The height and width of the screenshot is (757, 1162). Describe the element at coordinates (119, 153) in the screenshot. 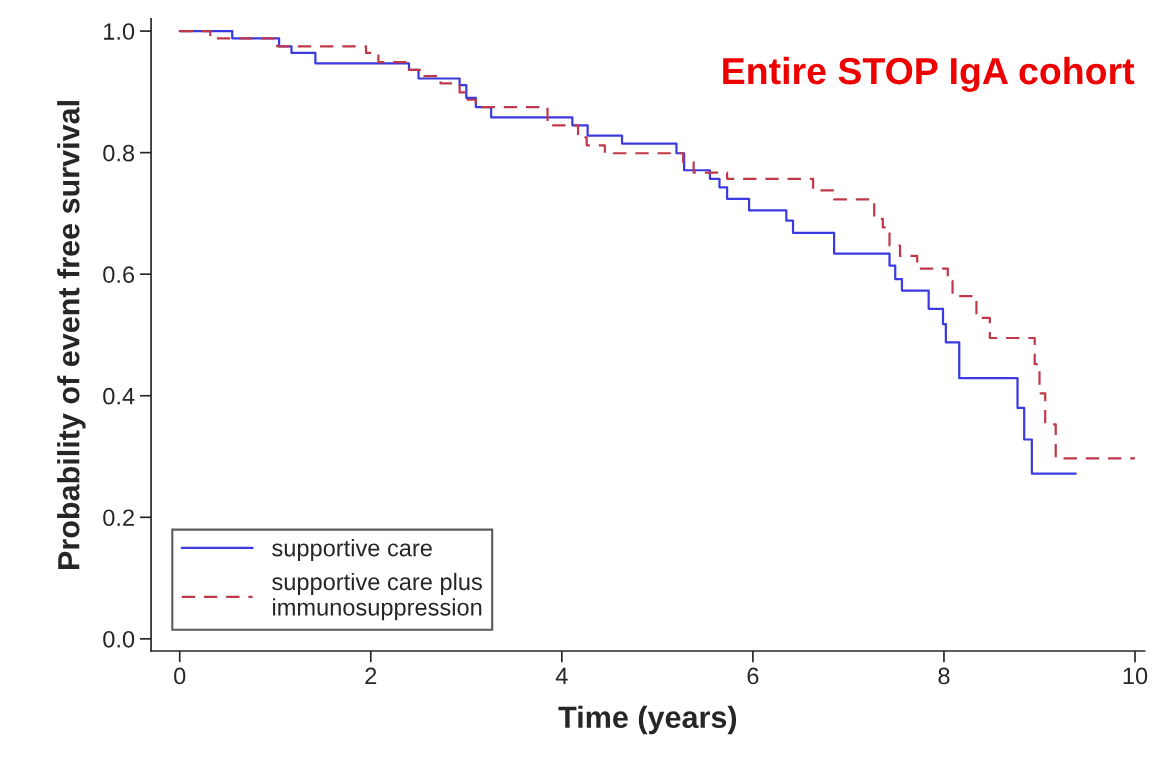

I see `y-tick-label: 0.8` at that location.